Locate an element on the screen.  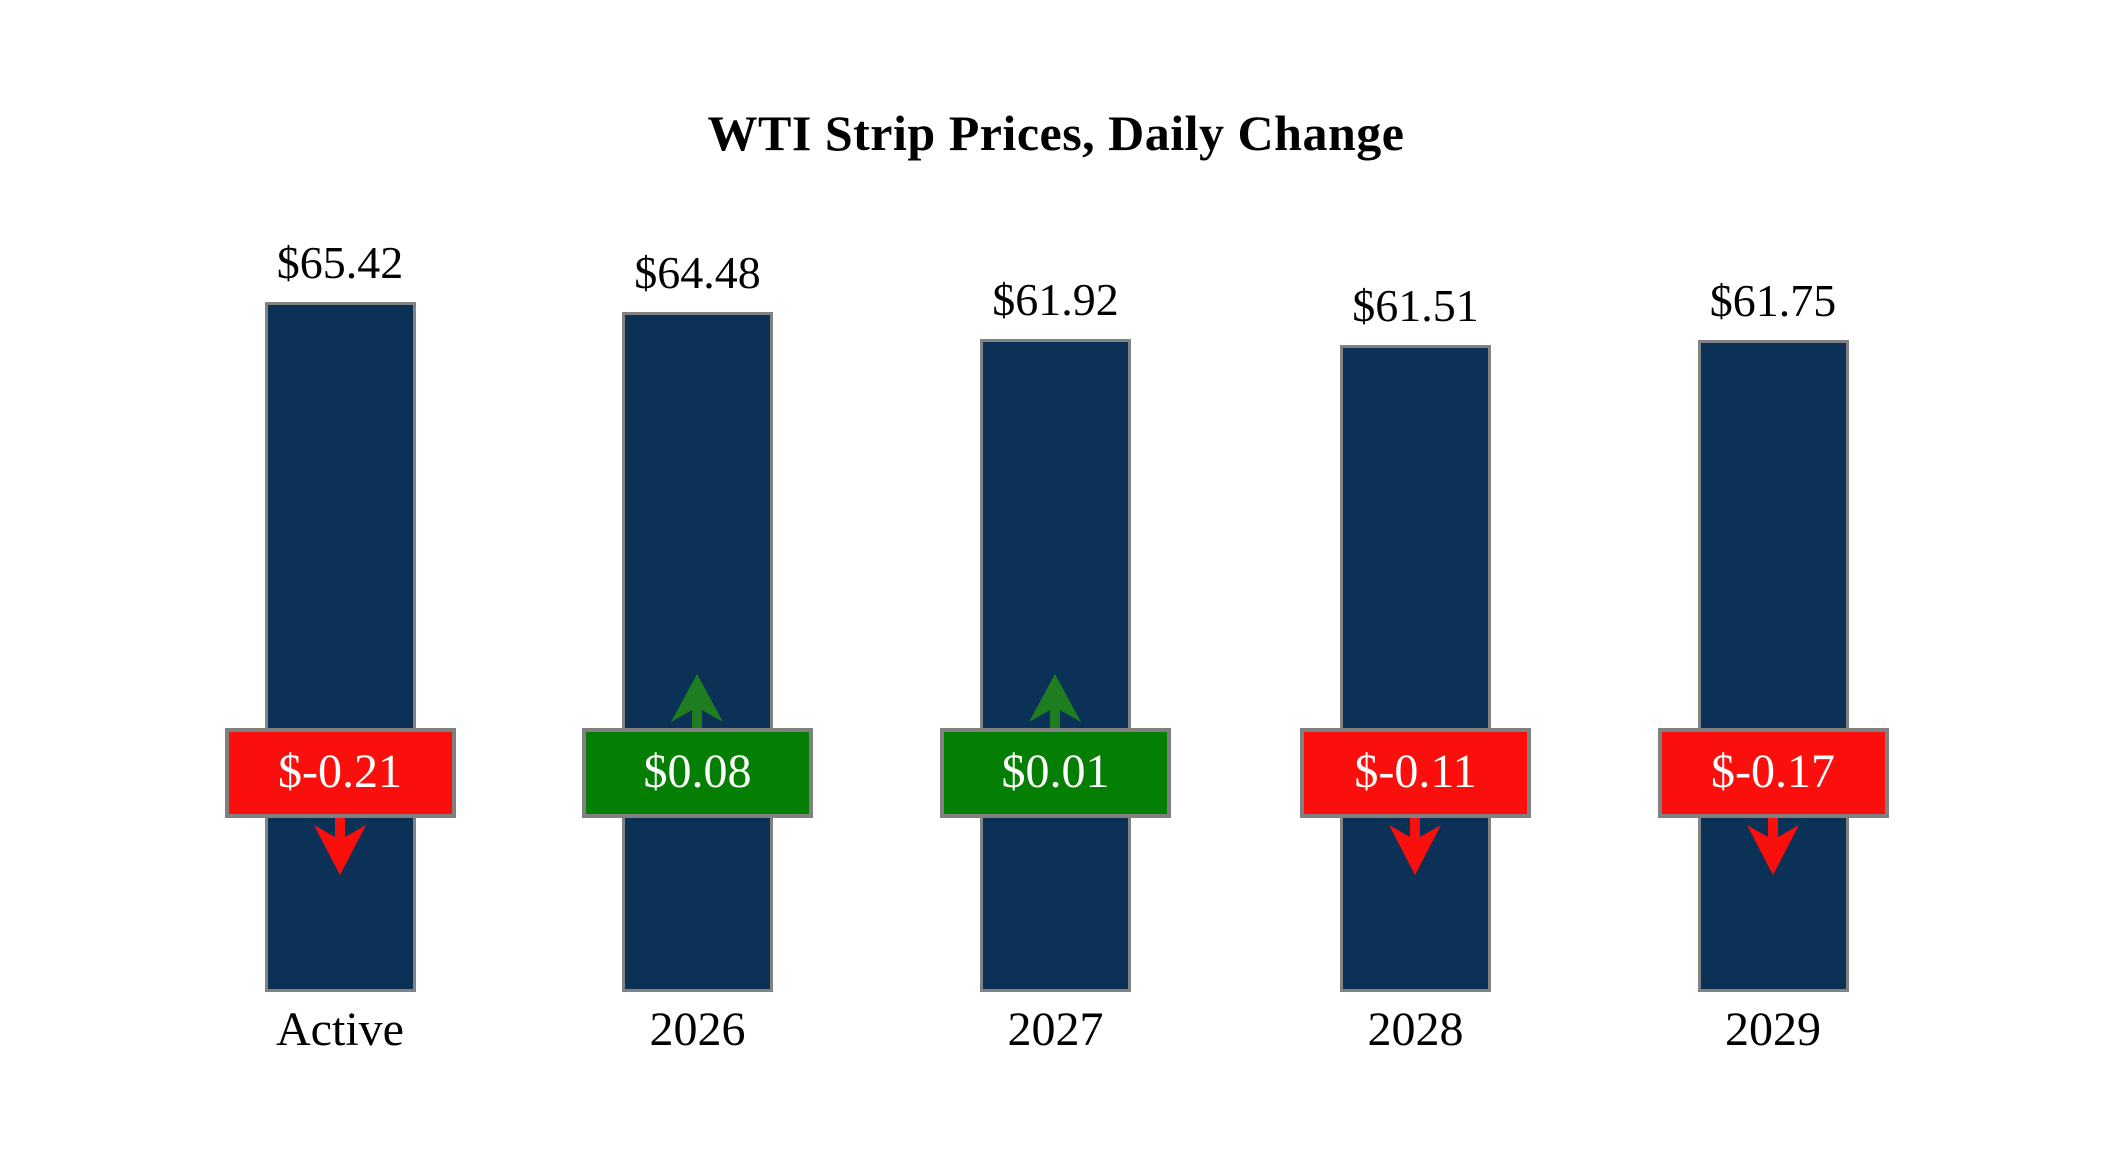
bar-group-active: $65.42 $-0.21 Active is located at coordinates (340, 576).